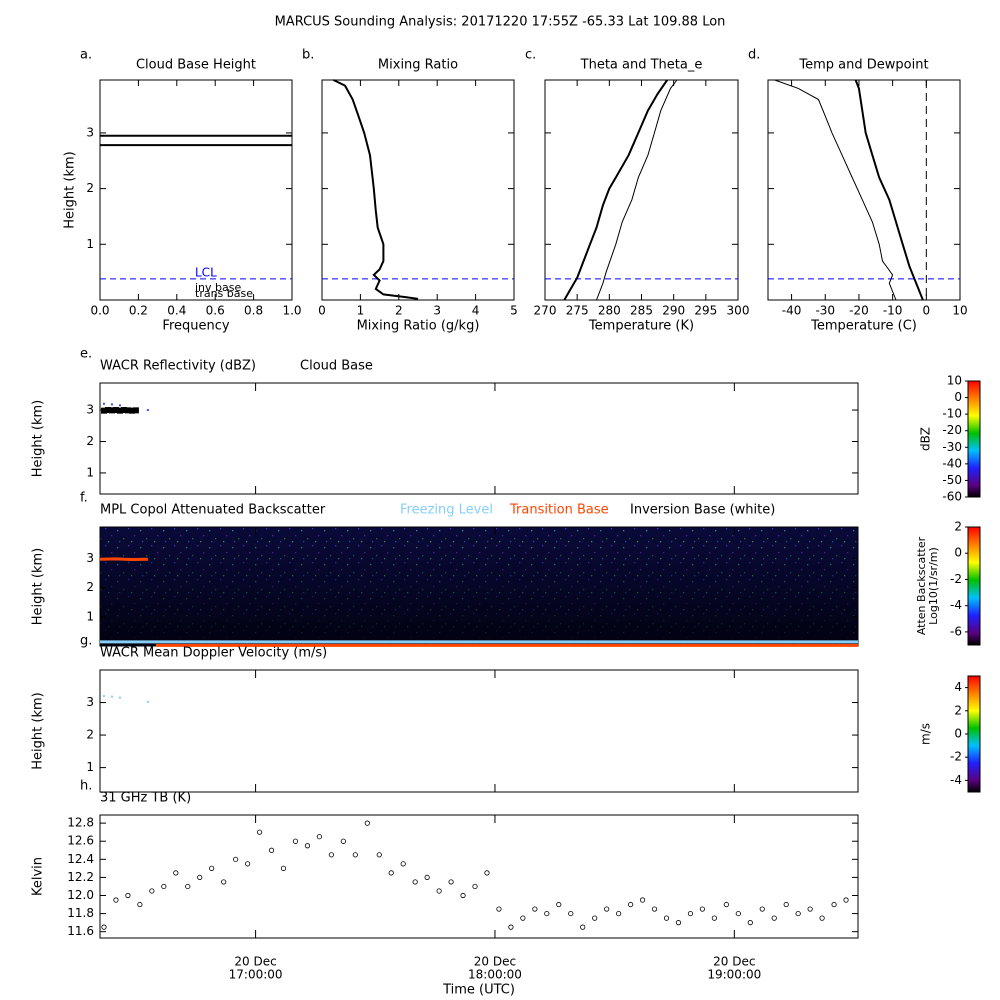 The width and height of the screenshot is (1000, 1000). I want to click on x-tick-label: 285, so click(641, 311).